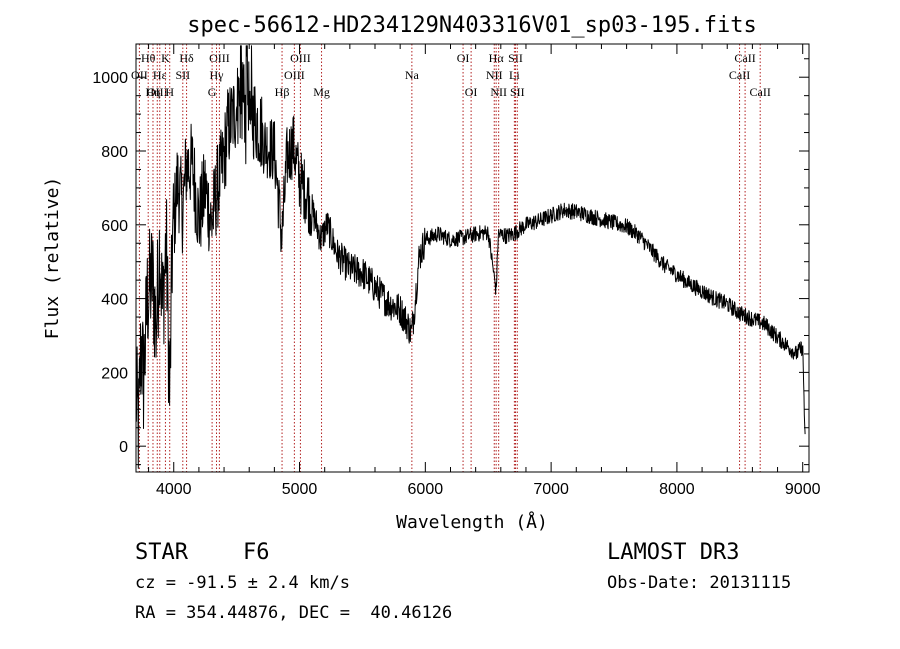  Describe the element at coordinates (699, 583) in the screenshot. I see `observation-date: Obs-Date: 20131115` at that location.